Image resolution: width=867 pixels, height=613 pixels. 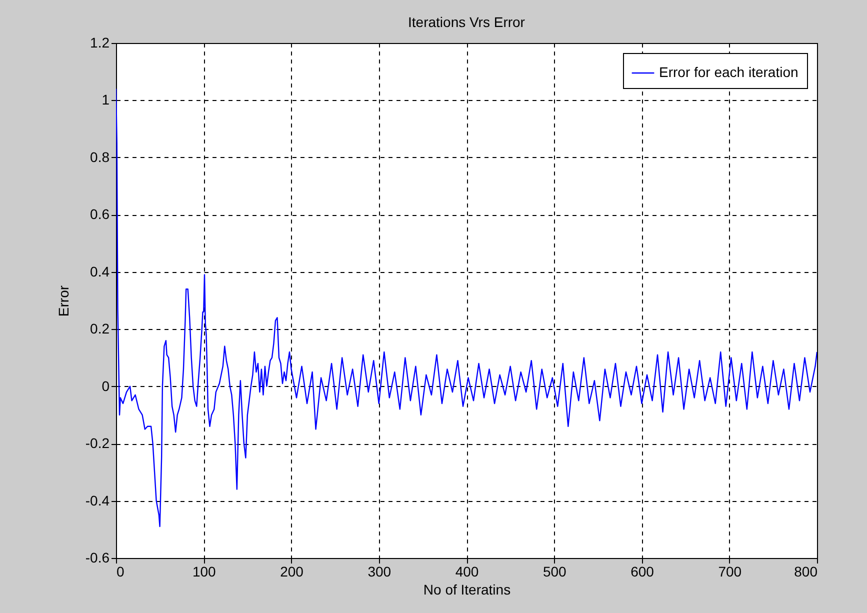 What do you see at coordinates (806, 572) in the screenshot?
I see `x-tick-label: 800` at bounding box center [806, 572].